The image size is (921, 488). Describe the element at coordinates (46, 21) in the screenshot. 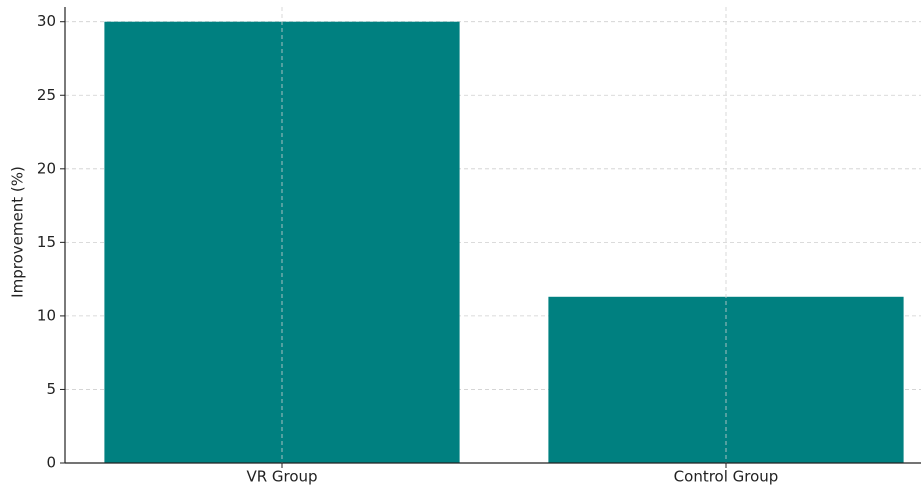

I see `y-tick-label: 30` at that location.